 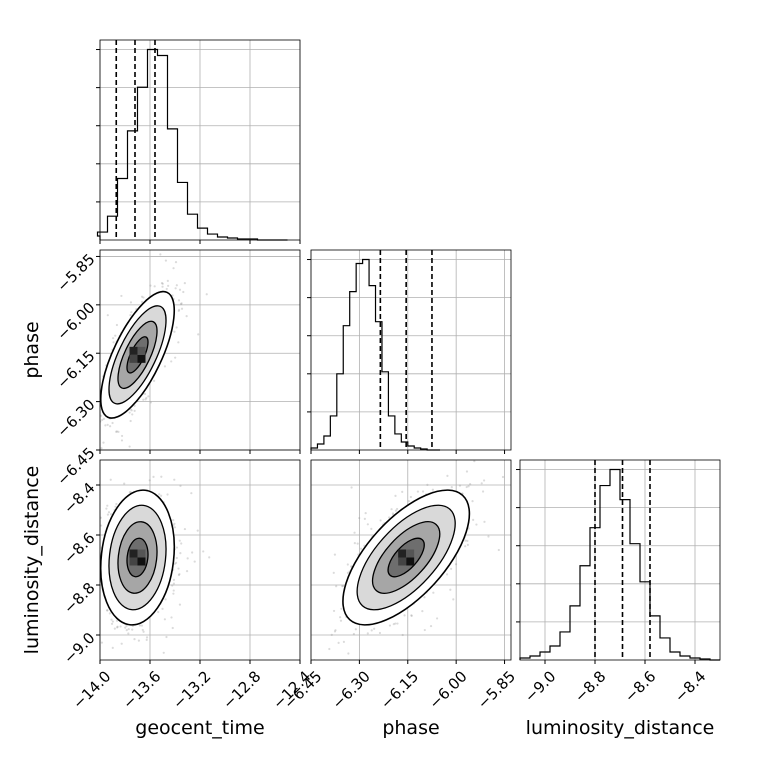 I want to click on x-tick-label: −13.6, so click(x=141, y=689).